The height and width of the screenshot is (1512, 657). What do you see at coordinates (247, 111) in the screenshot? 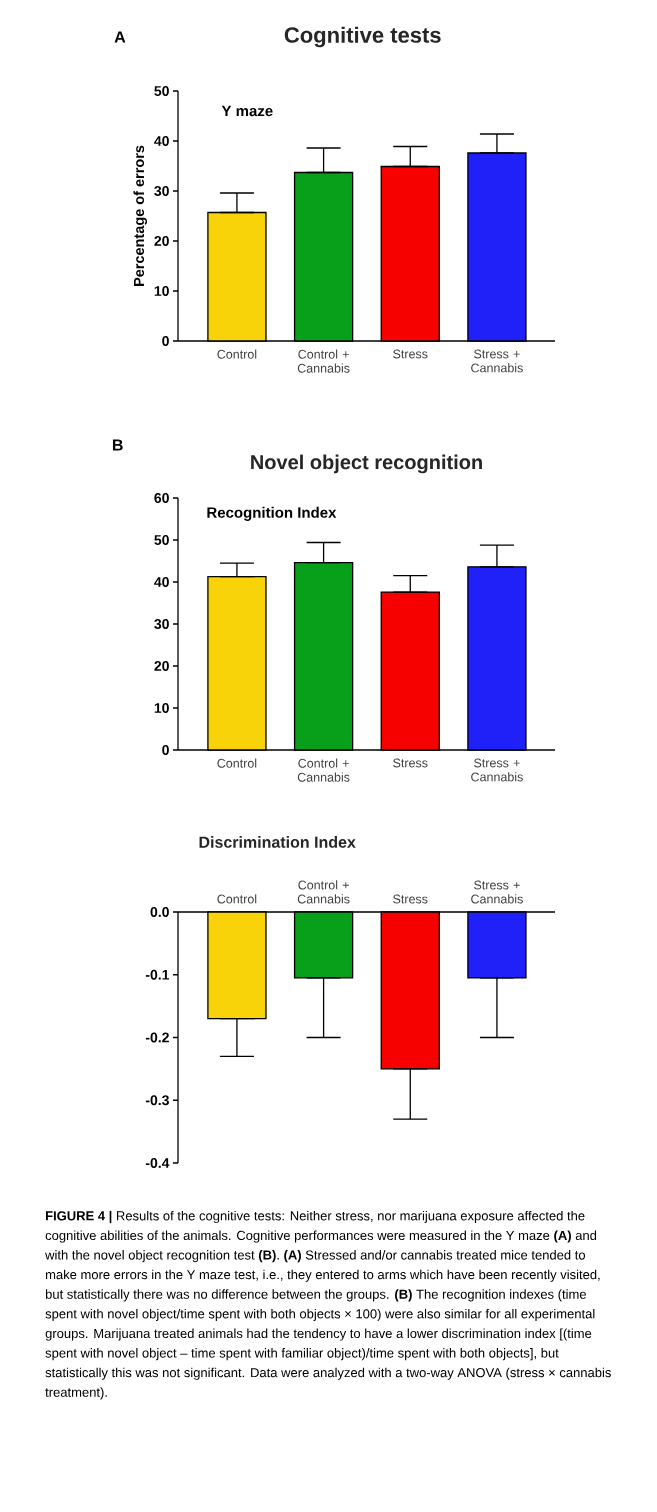
I see `text: Y maze` at bounding box center [247, 111].